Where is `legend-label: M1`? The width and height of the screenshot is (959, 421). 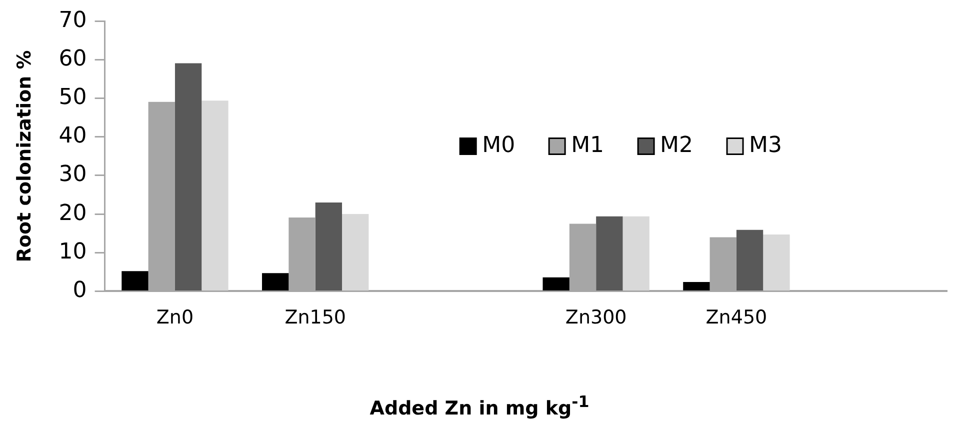
legend-label: M1 is located at coordinates (587, 145).